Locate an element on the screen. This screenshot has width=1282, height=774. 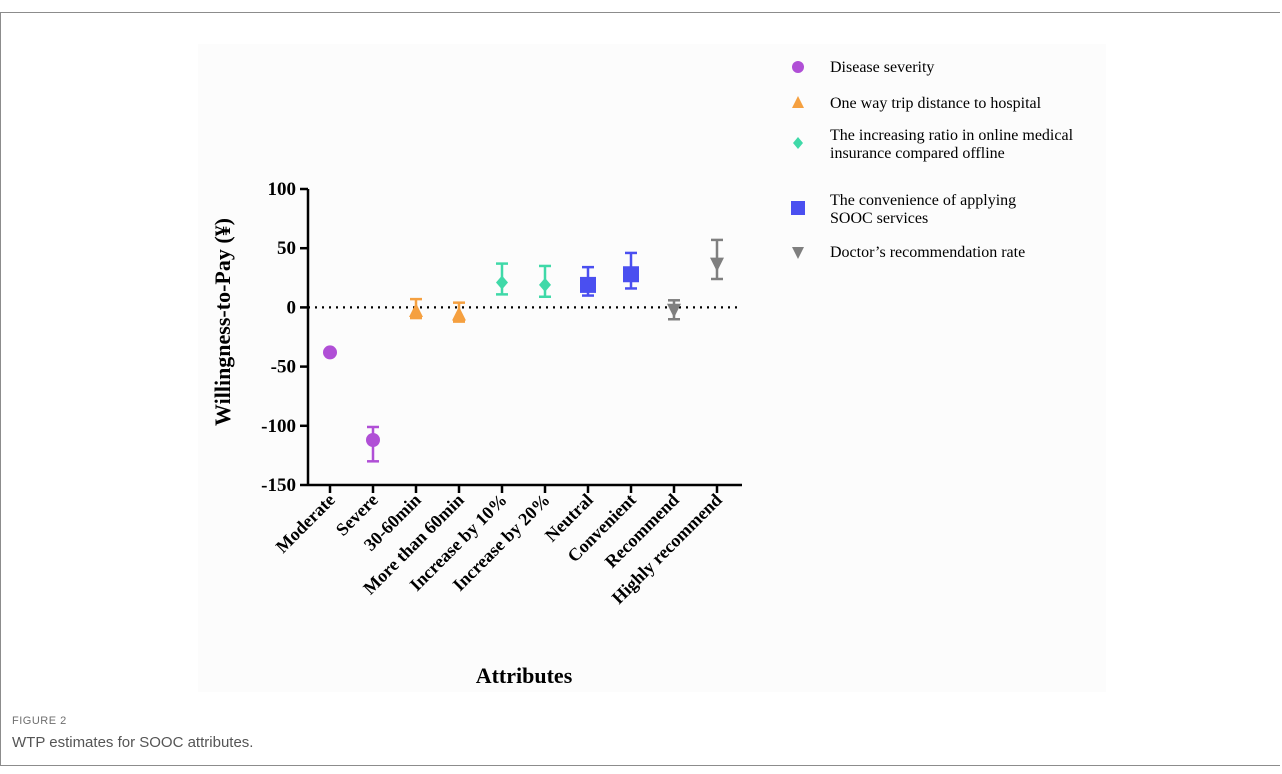
y-tick-label: 100 is located at coordinates (282, 189).